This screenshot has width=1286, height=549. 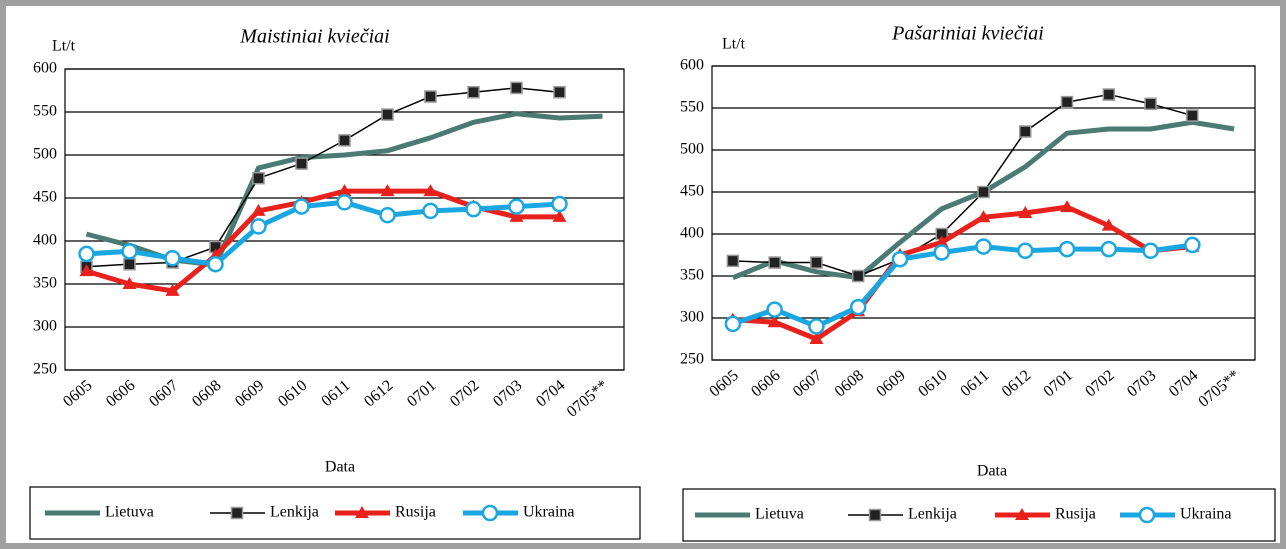 I want to click on legend-label: Ukraina, so click(x=1206, y=514).